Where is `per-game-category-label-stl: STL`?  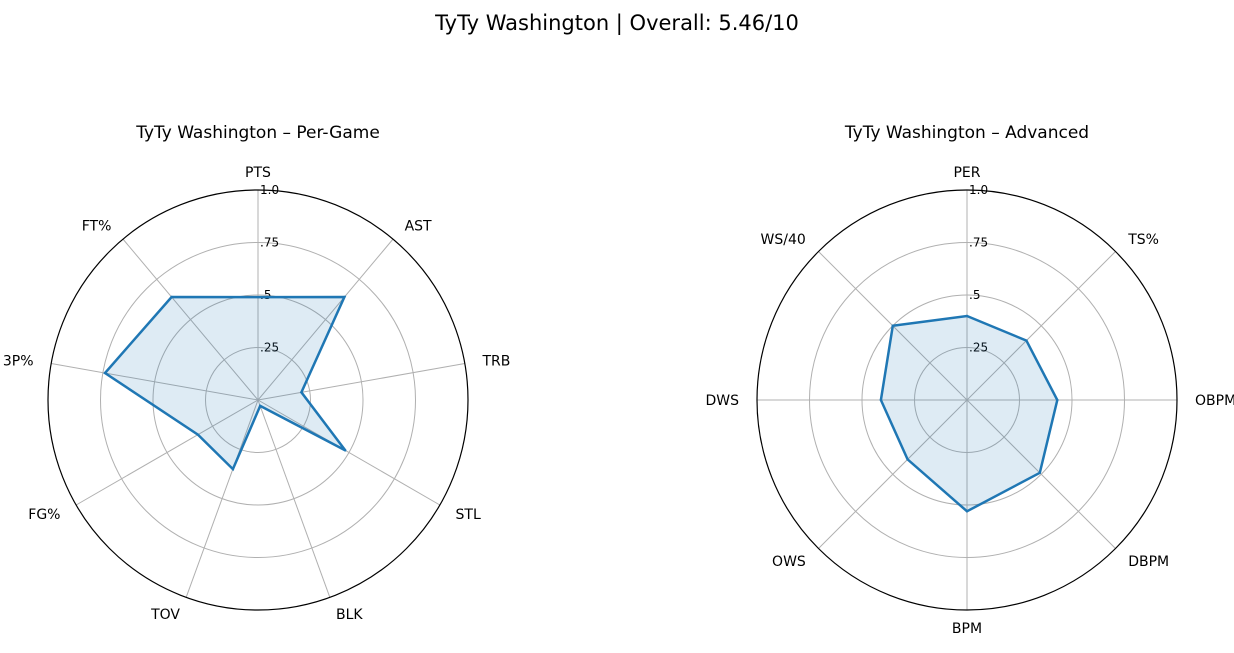
per-game-category-label-stl: STL is located at coordinates (468, 515).